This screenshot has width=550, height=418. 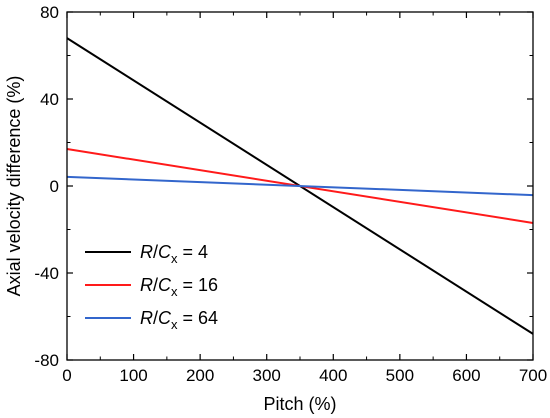 What do you see at coordinates (400, 375) in the screenshot?
I see `x-tick-label: 500` at bounding box center [400, 375].